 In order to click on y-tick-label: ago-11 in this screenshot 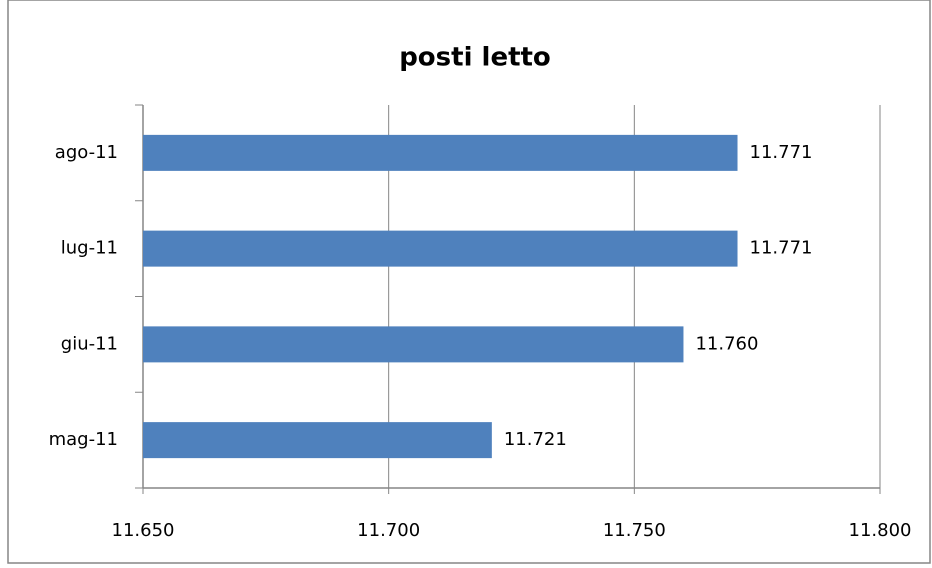, I will do `click(86, 152)`.